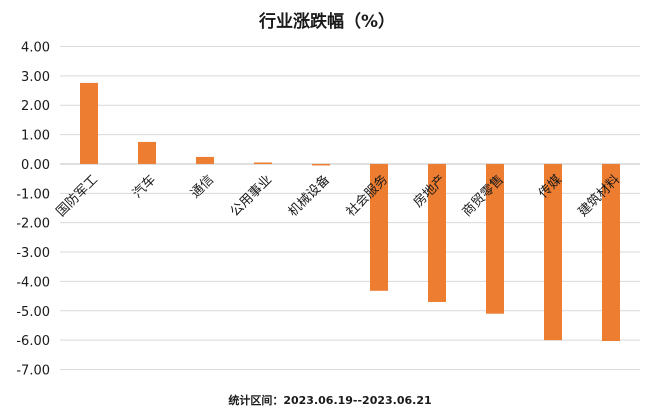 This screenshot has width=654, height=417. What do you see at coordinates (338, 196) in the screenshot?
I see `category-labels: 国防军工 汽车 通信 公用事业 机械设备 社会服务 房地产 商贸零售 传媒 建筑材料` at bounding box center [338, 196].